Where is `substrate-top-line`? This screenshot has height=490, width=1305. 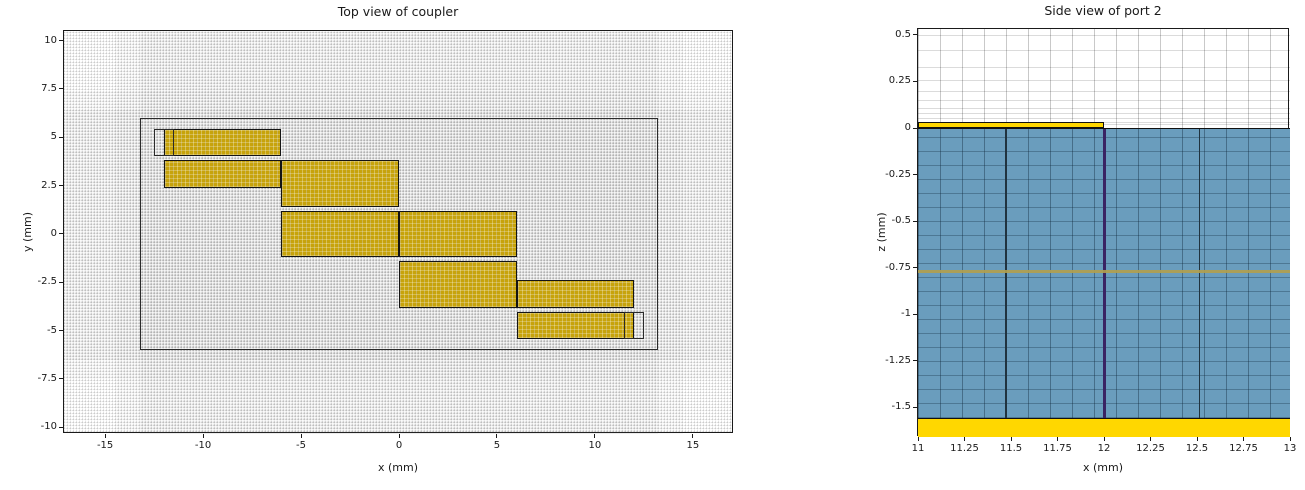
substrate-top-line is located at coordinates (1104, 129).